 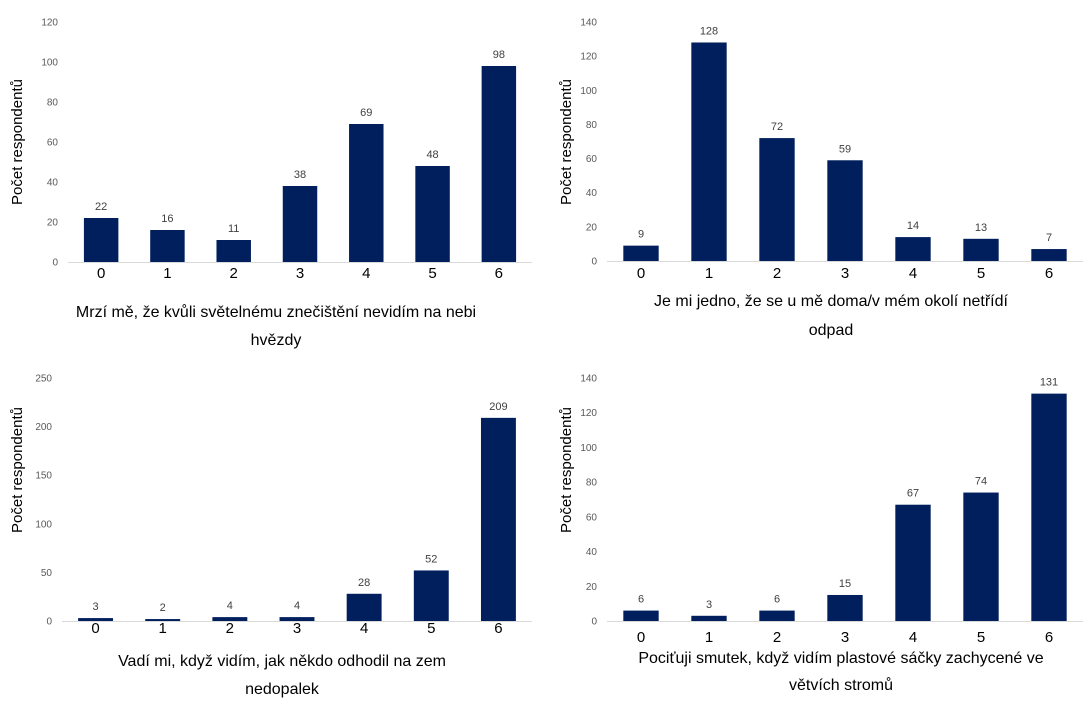 I want to click on data-label: 72, so click(x=777, y=127).